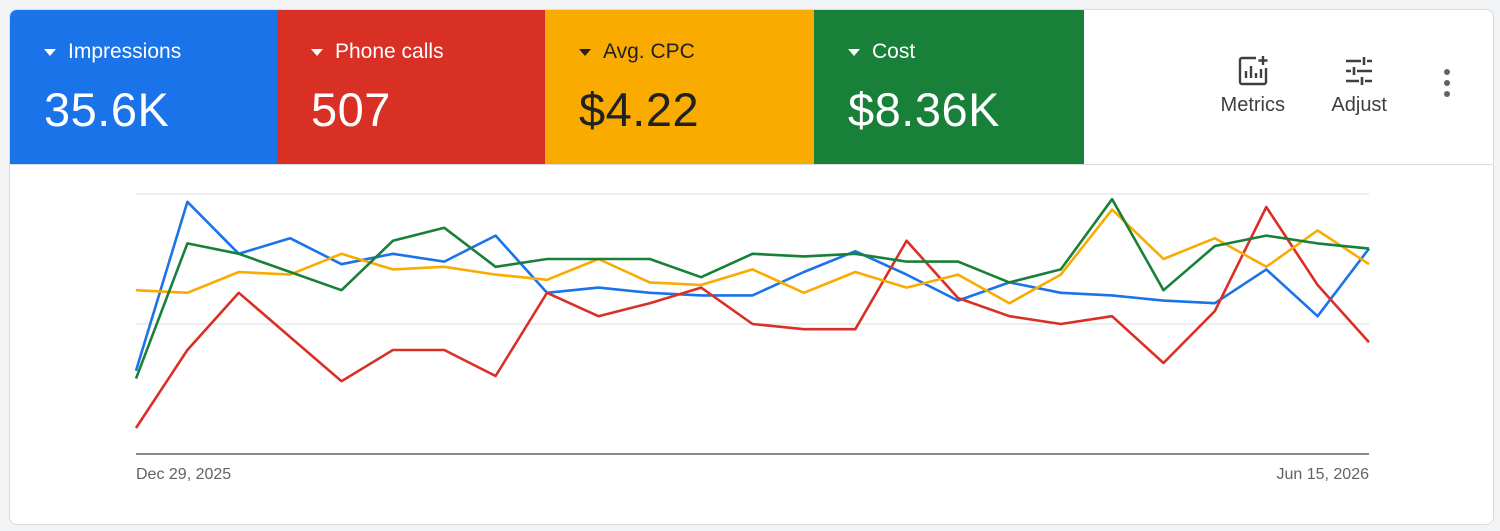  Describe the element at coordinates (894, 51) in the screenshot. I see `metric-label: Cost` at that location.